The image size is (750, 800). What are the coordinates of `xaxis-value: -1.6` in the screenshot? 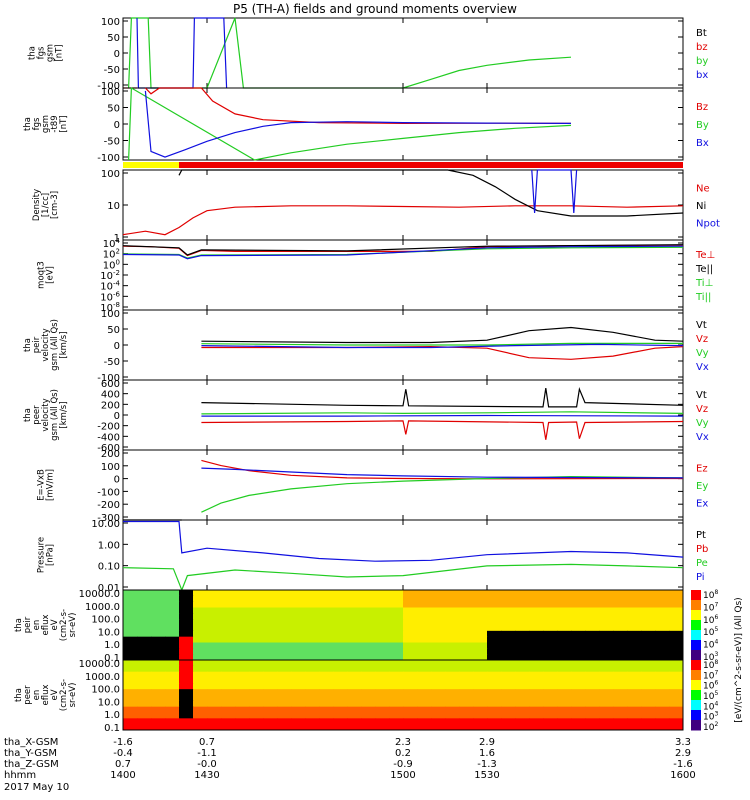 It's located at (683, 764).